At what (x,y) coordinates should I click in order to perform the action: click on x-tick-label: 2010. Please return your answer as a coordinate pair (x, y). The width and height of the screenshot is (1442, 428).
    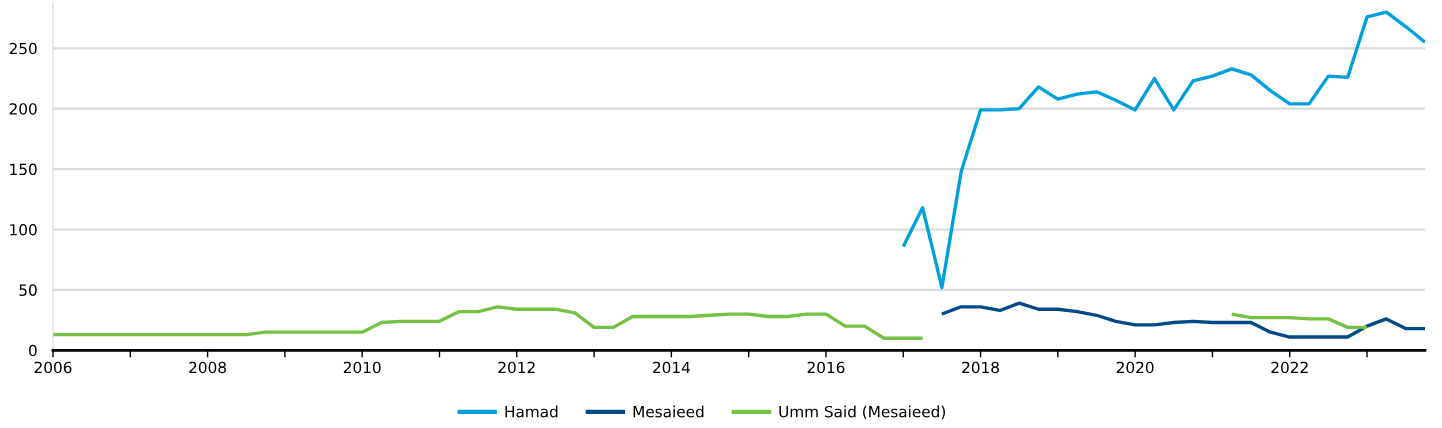
    Looking at the image, I should click on (362, 367).